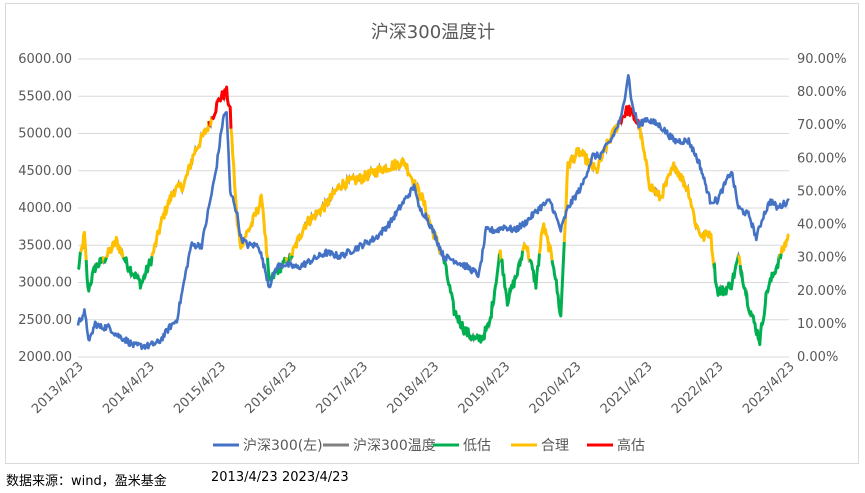 Image resolution: width=865 pixels, height=493 pixels. Describe the element at coordinates (315, 477) in the screenshot. I see `end-date-note: 2023/4/23` at that location.